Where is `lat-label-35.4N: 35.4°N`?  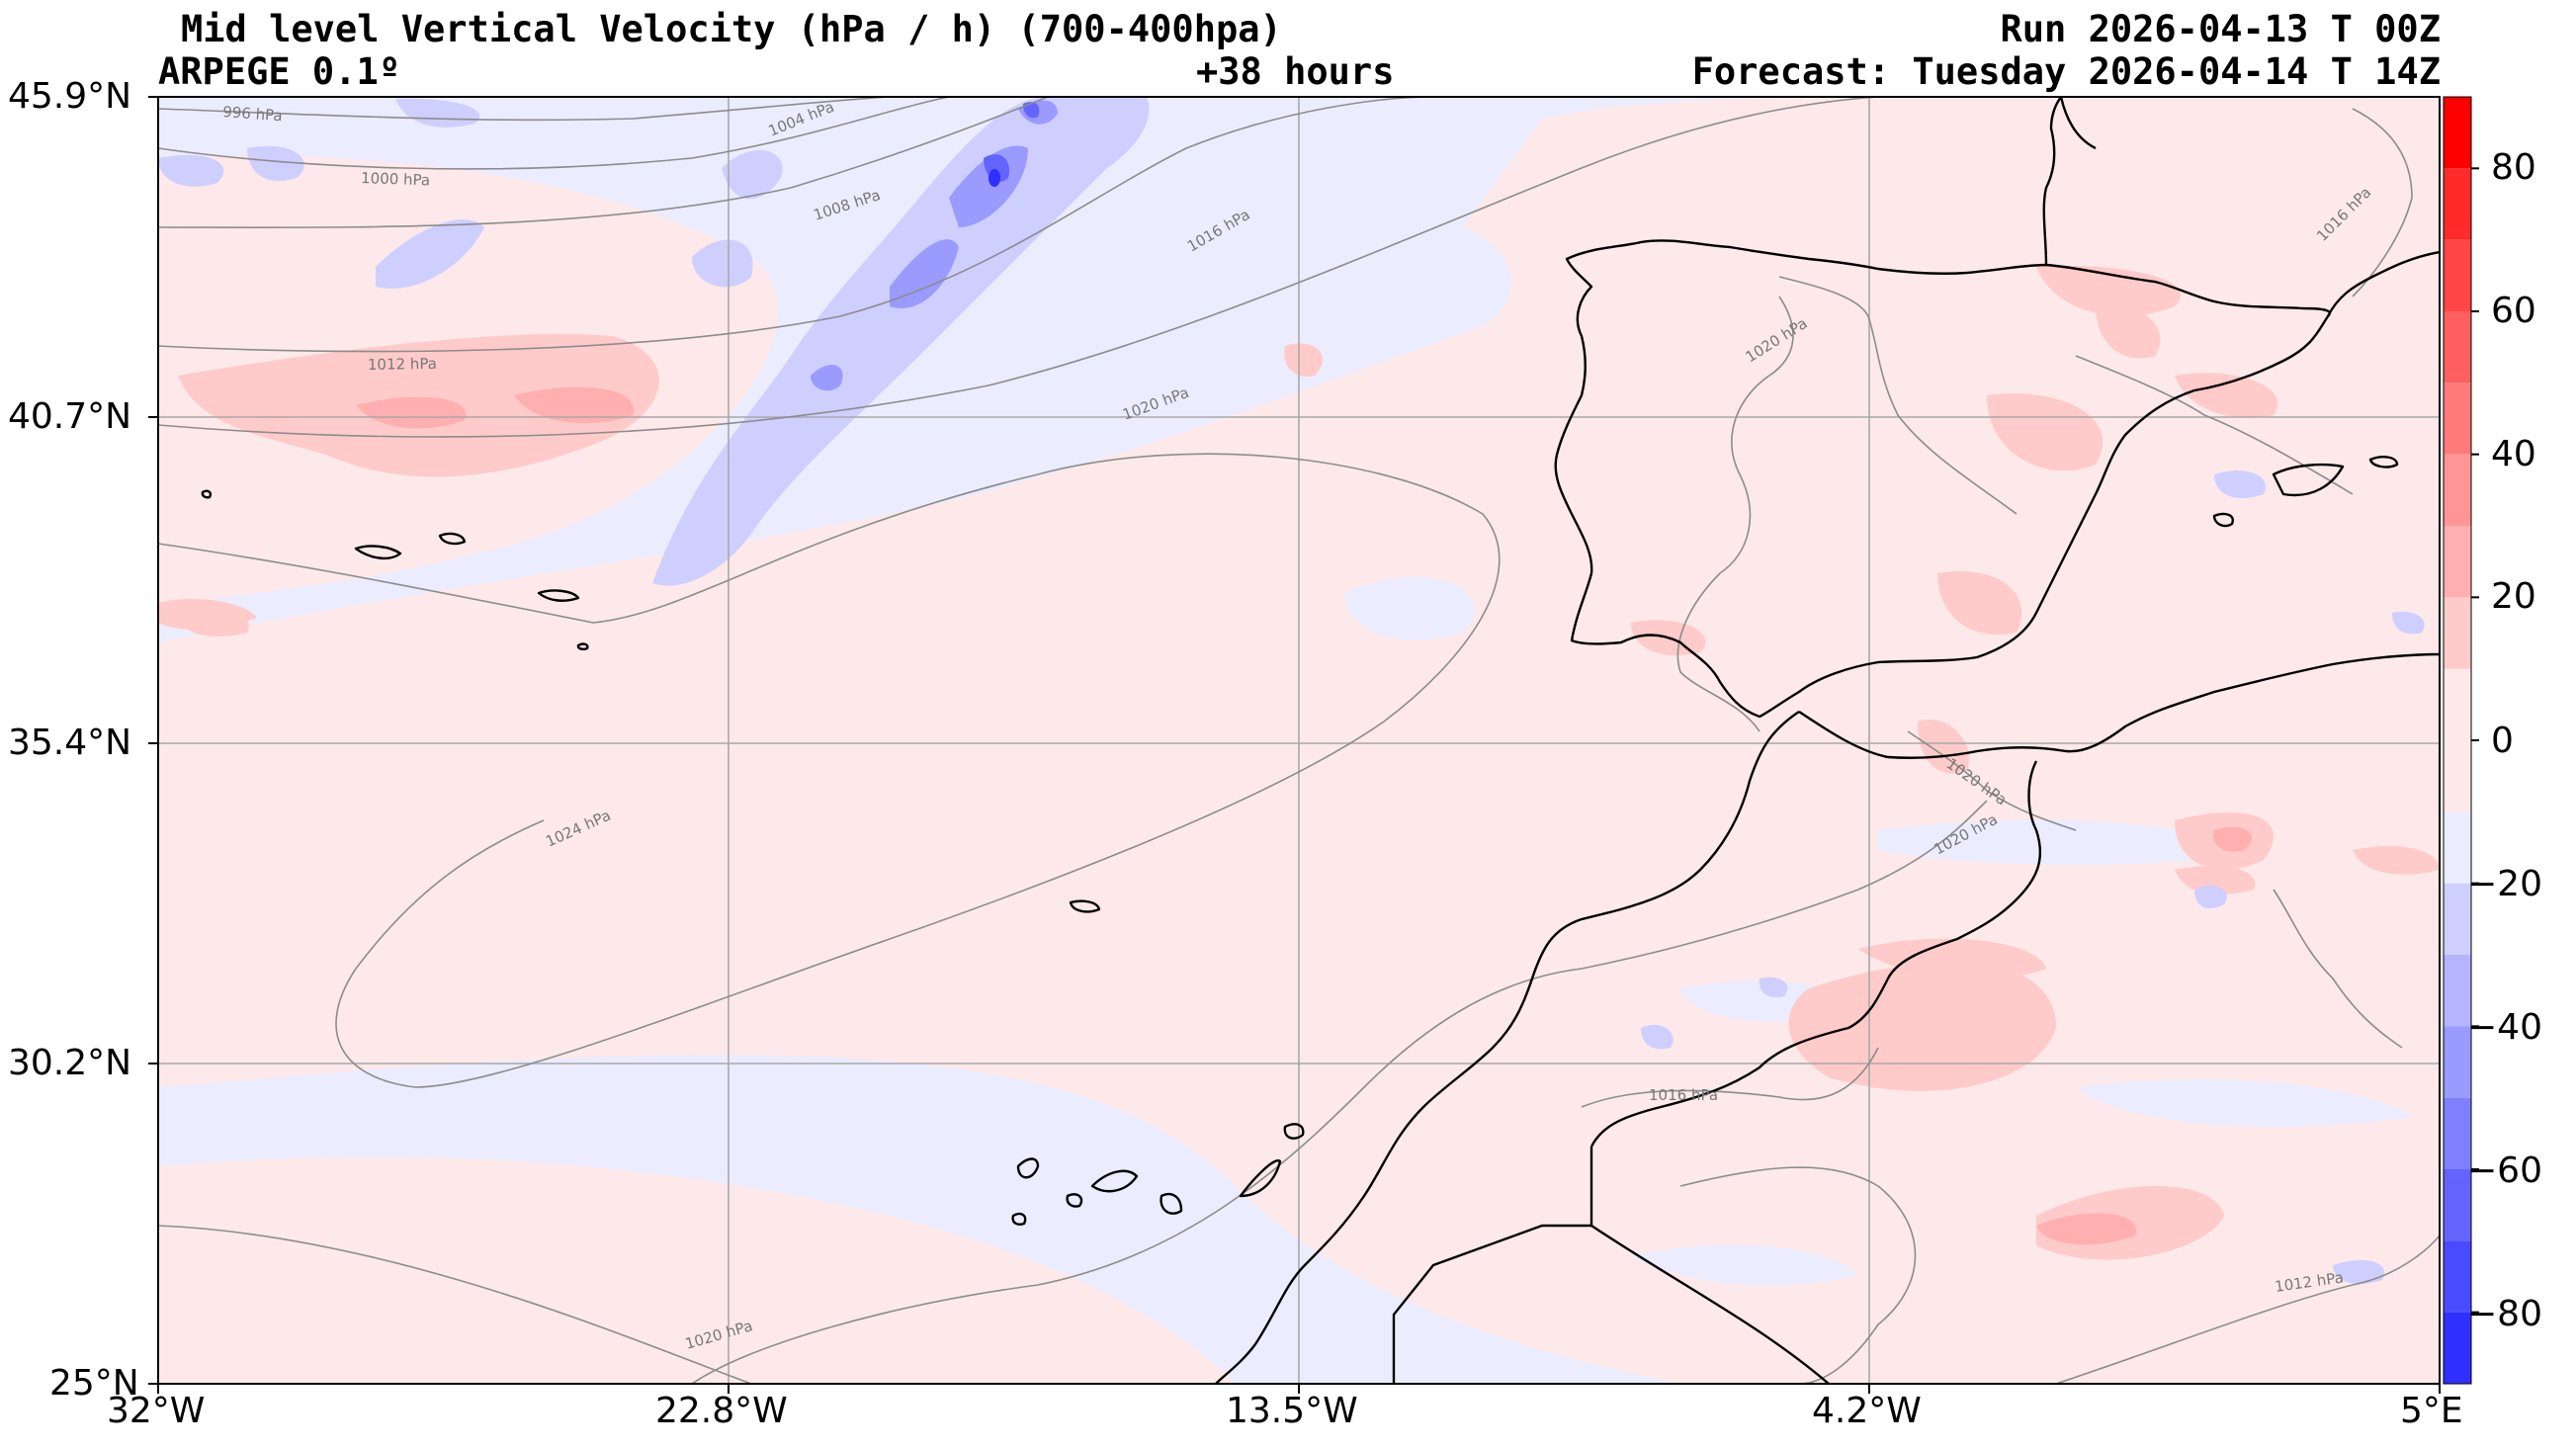 lat-label-35.4N: 35.4°N is located at coordinates (70, 743).